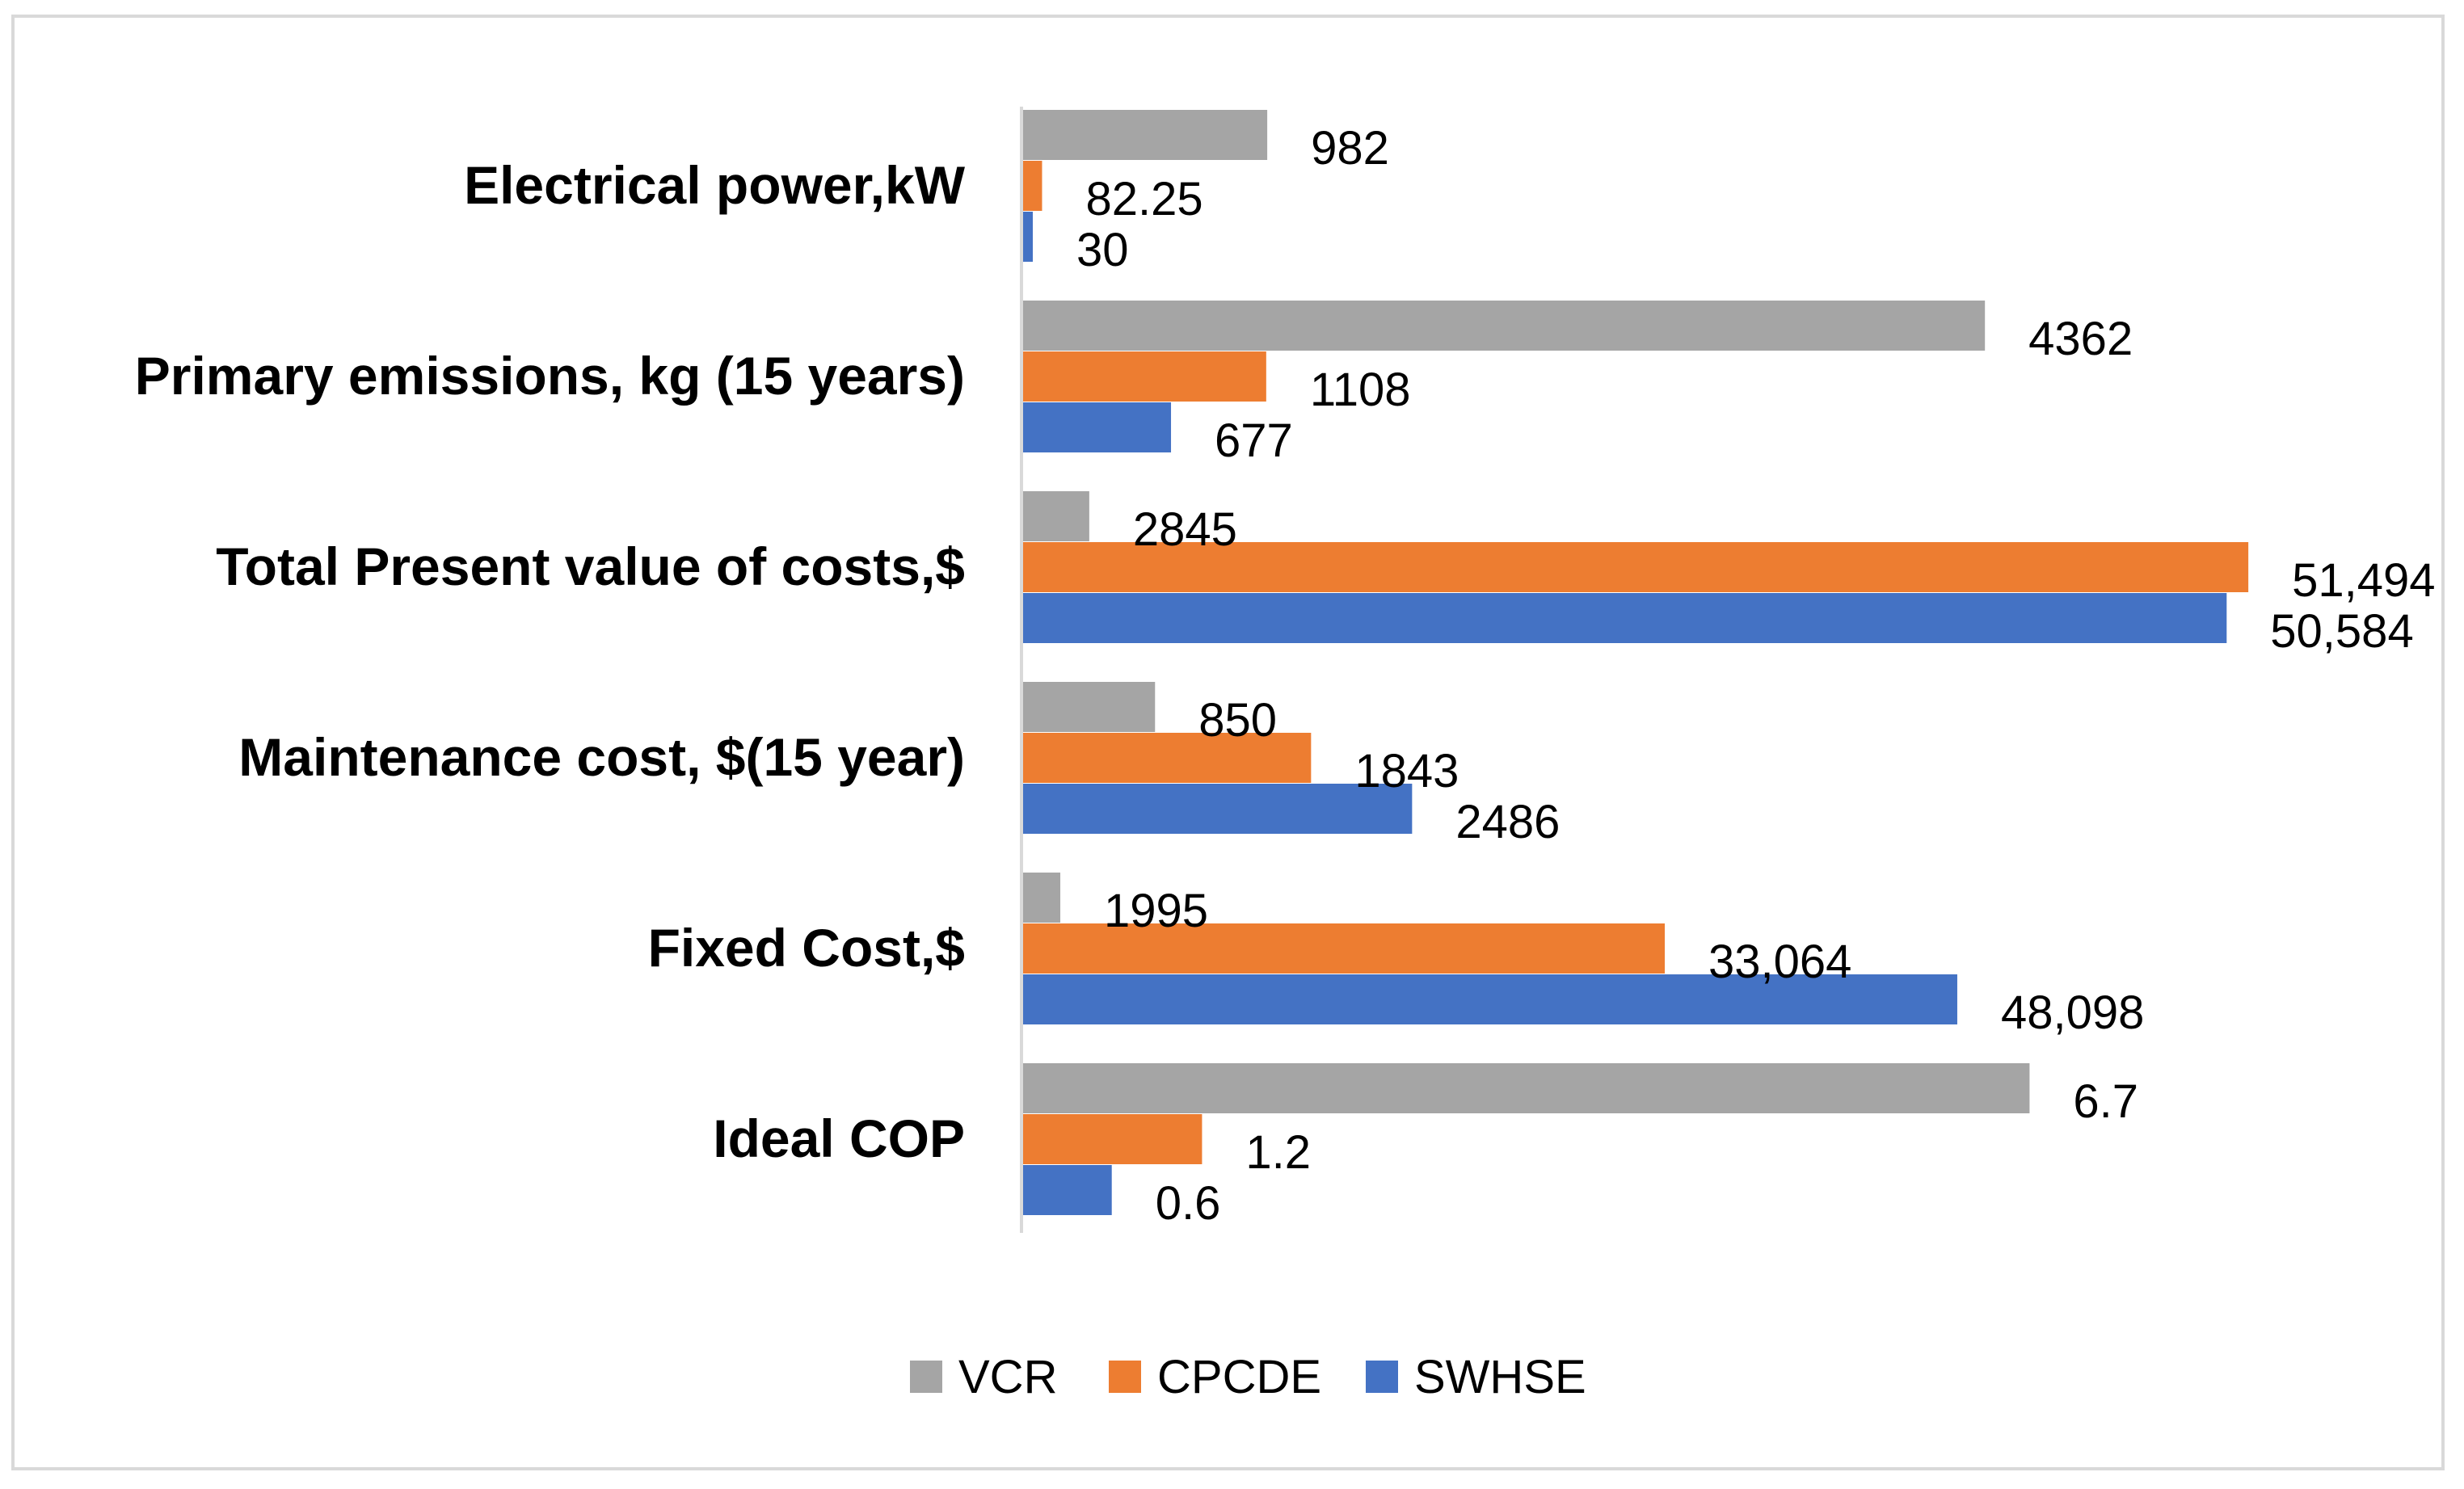 This screenshot has width=2464, height=1489. I want to click on category-label: Maintenance cost, $(15 year), so click(601, 757).